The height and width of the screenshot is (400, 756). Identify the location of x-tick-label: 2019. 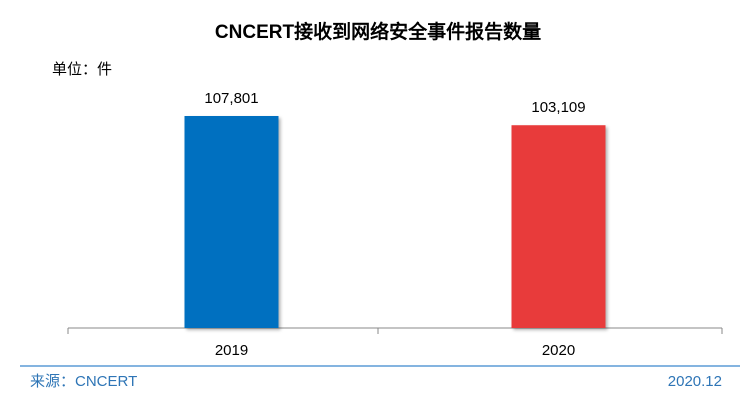
(231, 350).